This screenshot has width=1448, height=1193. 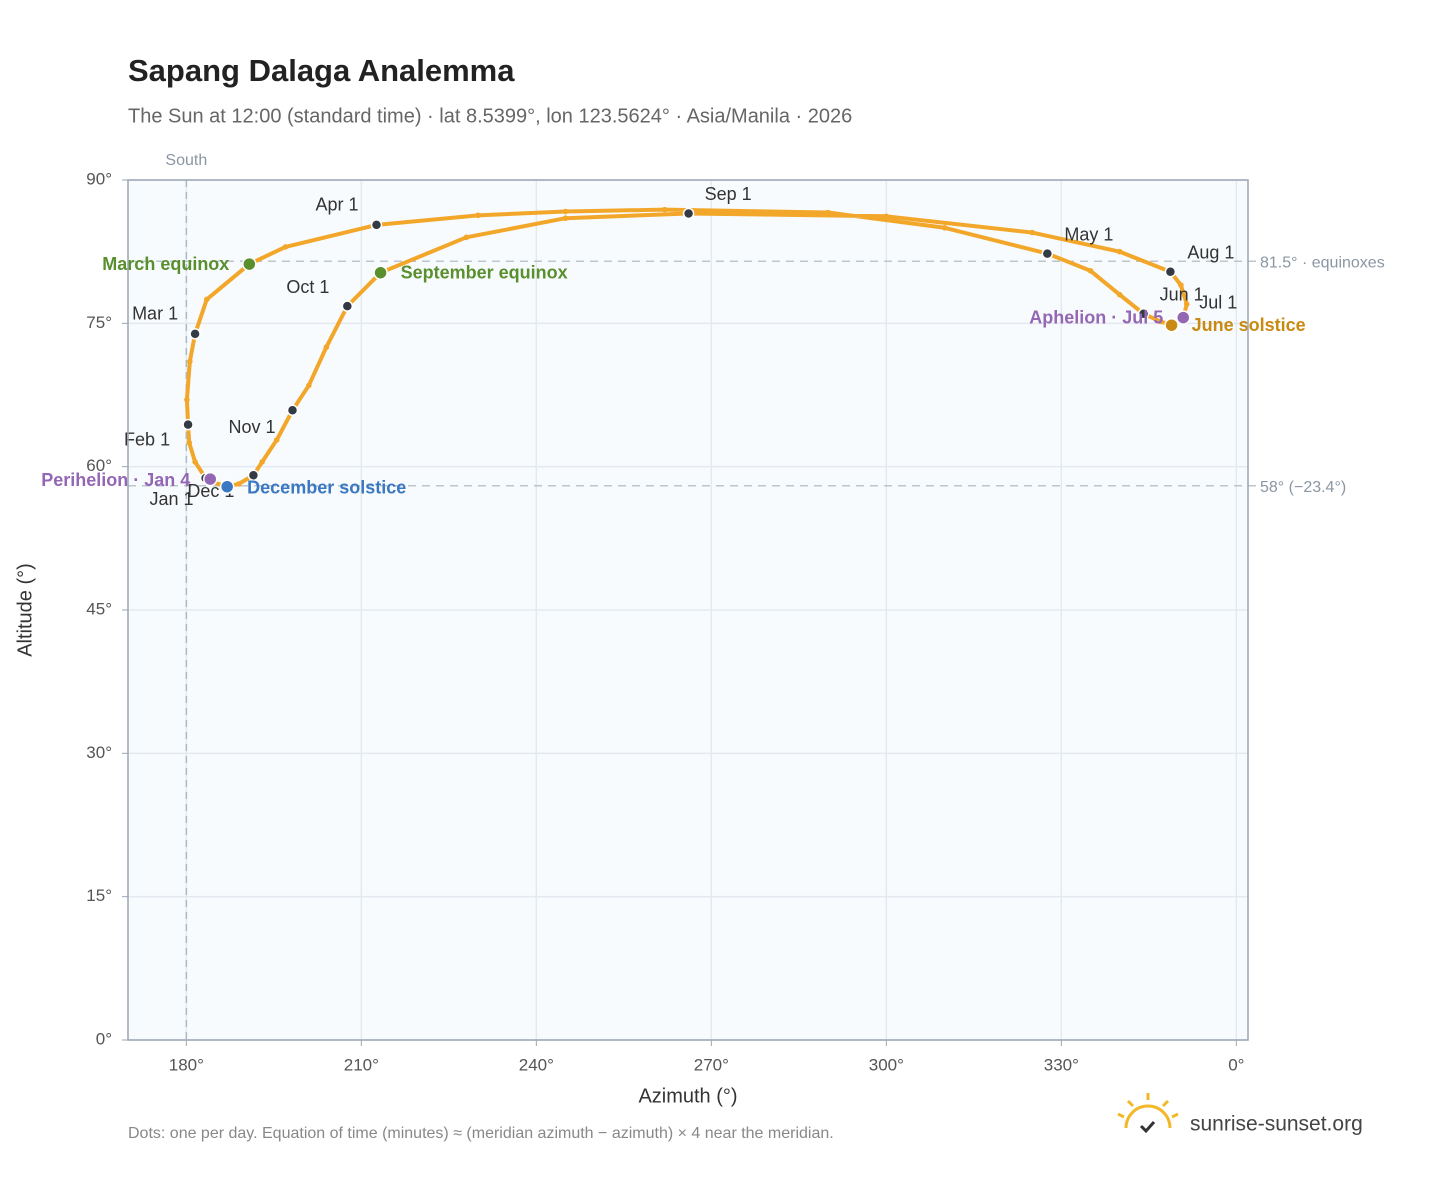 I want to click on month-label: Mar 1, so click(x=155, y=314).